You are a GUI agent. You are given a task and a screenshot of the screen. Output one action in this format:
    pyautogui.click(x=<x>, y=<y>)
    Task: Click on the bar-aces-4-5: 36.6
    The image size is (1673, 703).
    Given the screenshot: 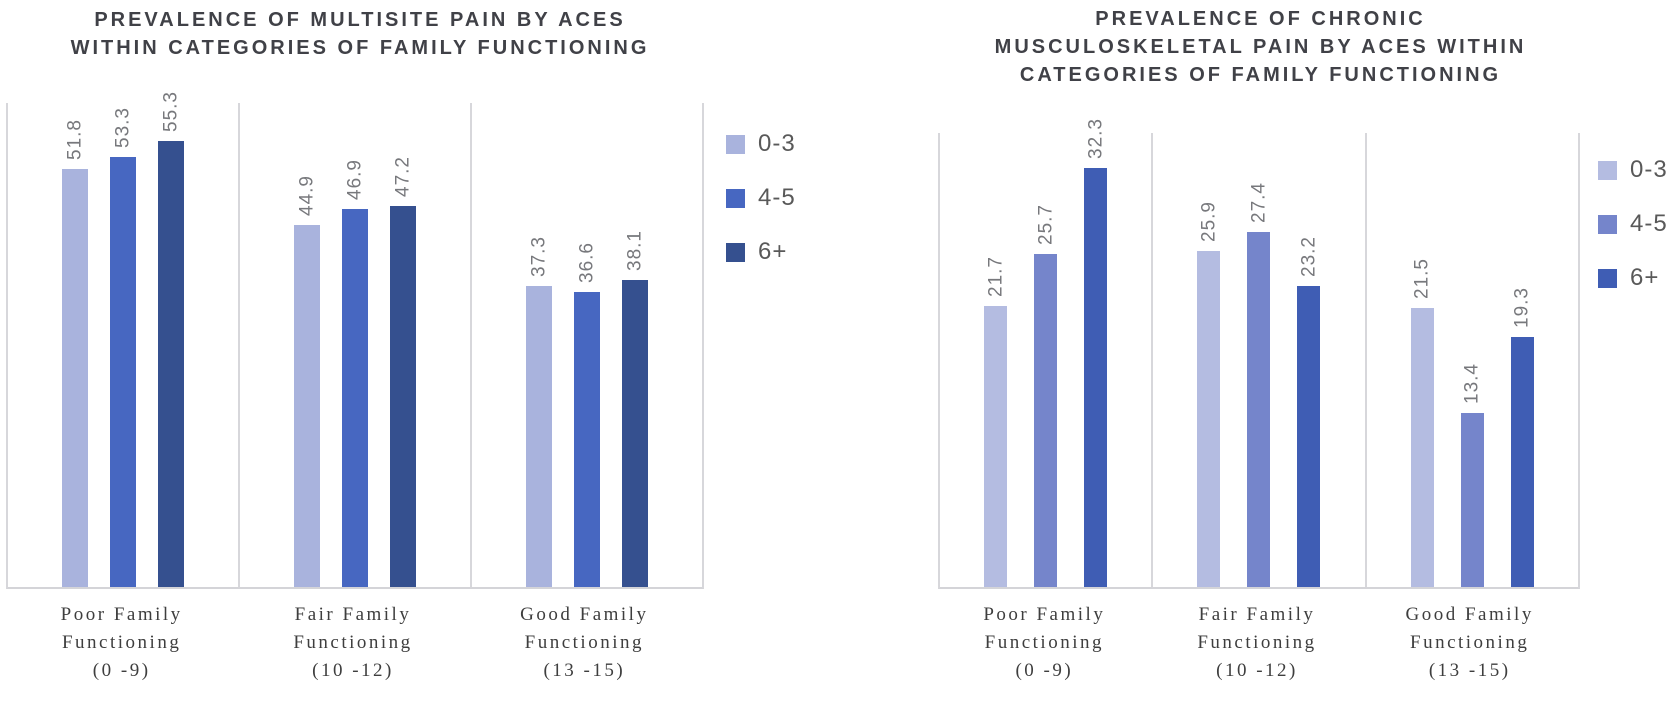 What is the action you would take?
    pyautogui.click(x=587, y=414)
    